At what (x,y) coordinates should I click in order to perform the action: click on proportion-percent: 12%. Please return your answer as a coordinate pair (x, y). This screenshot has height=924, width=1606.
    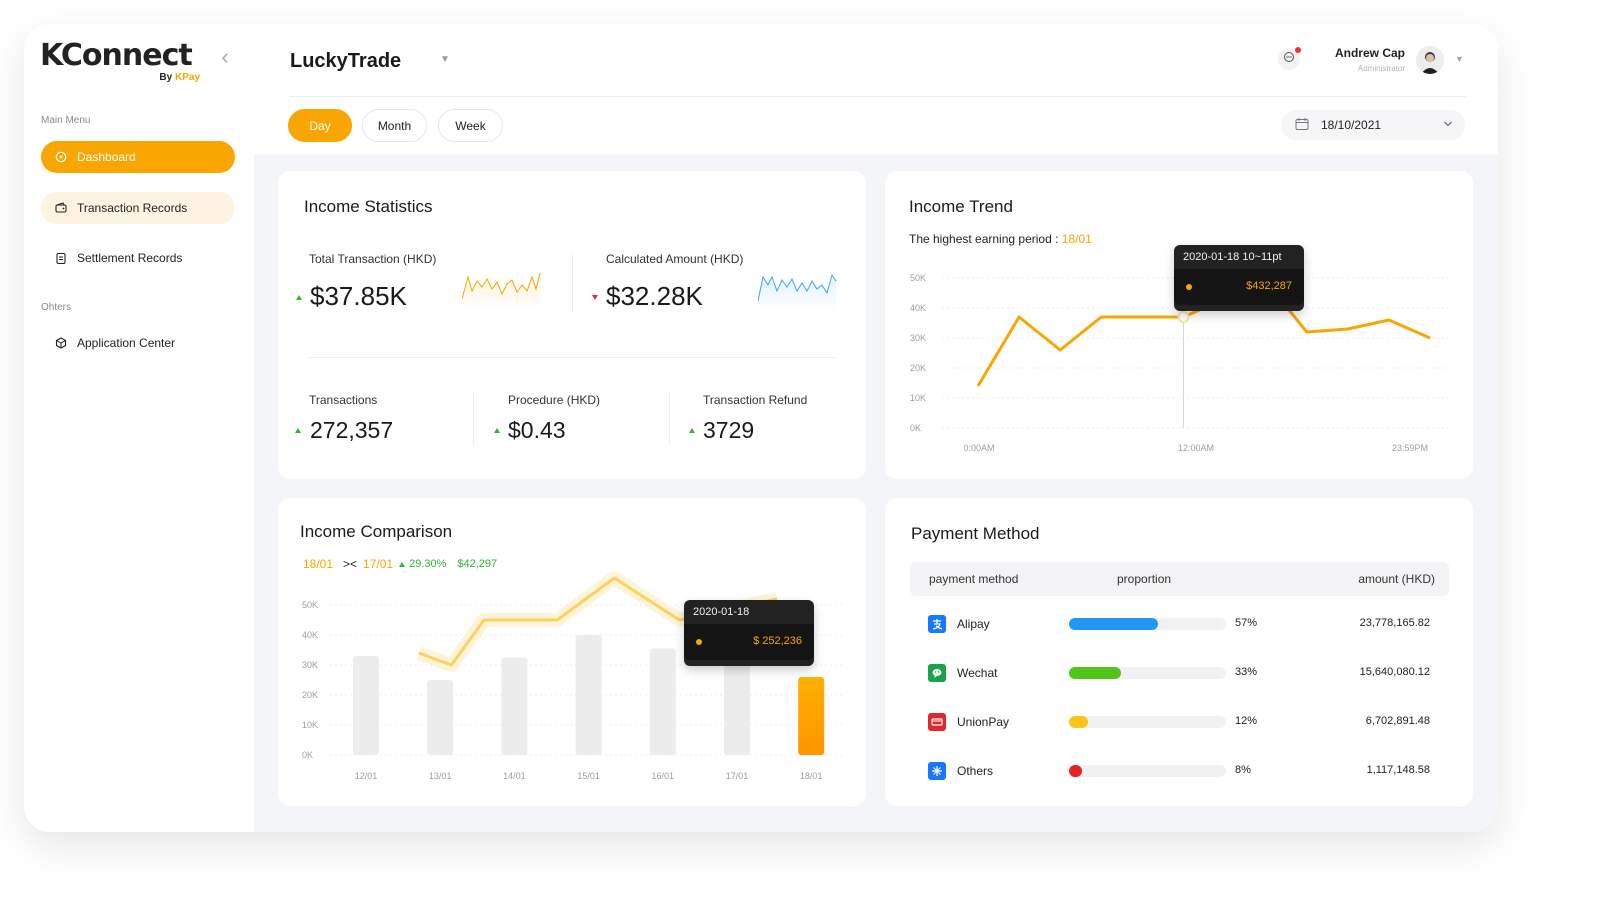
    Looking at the image, I should click on (1246, 721).